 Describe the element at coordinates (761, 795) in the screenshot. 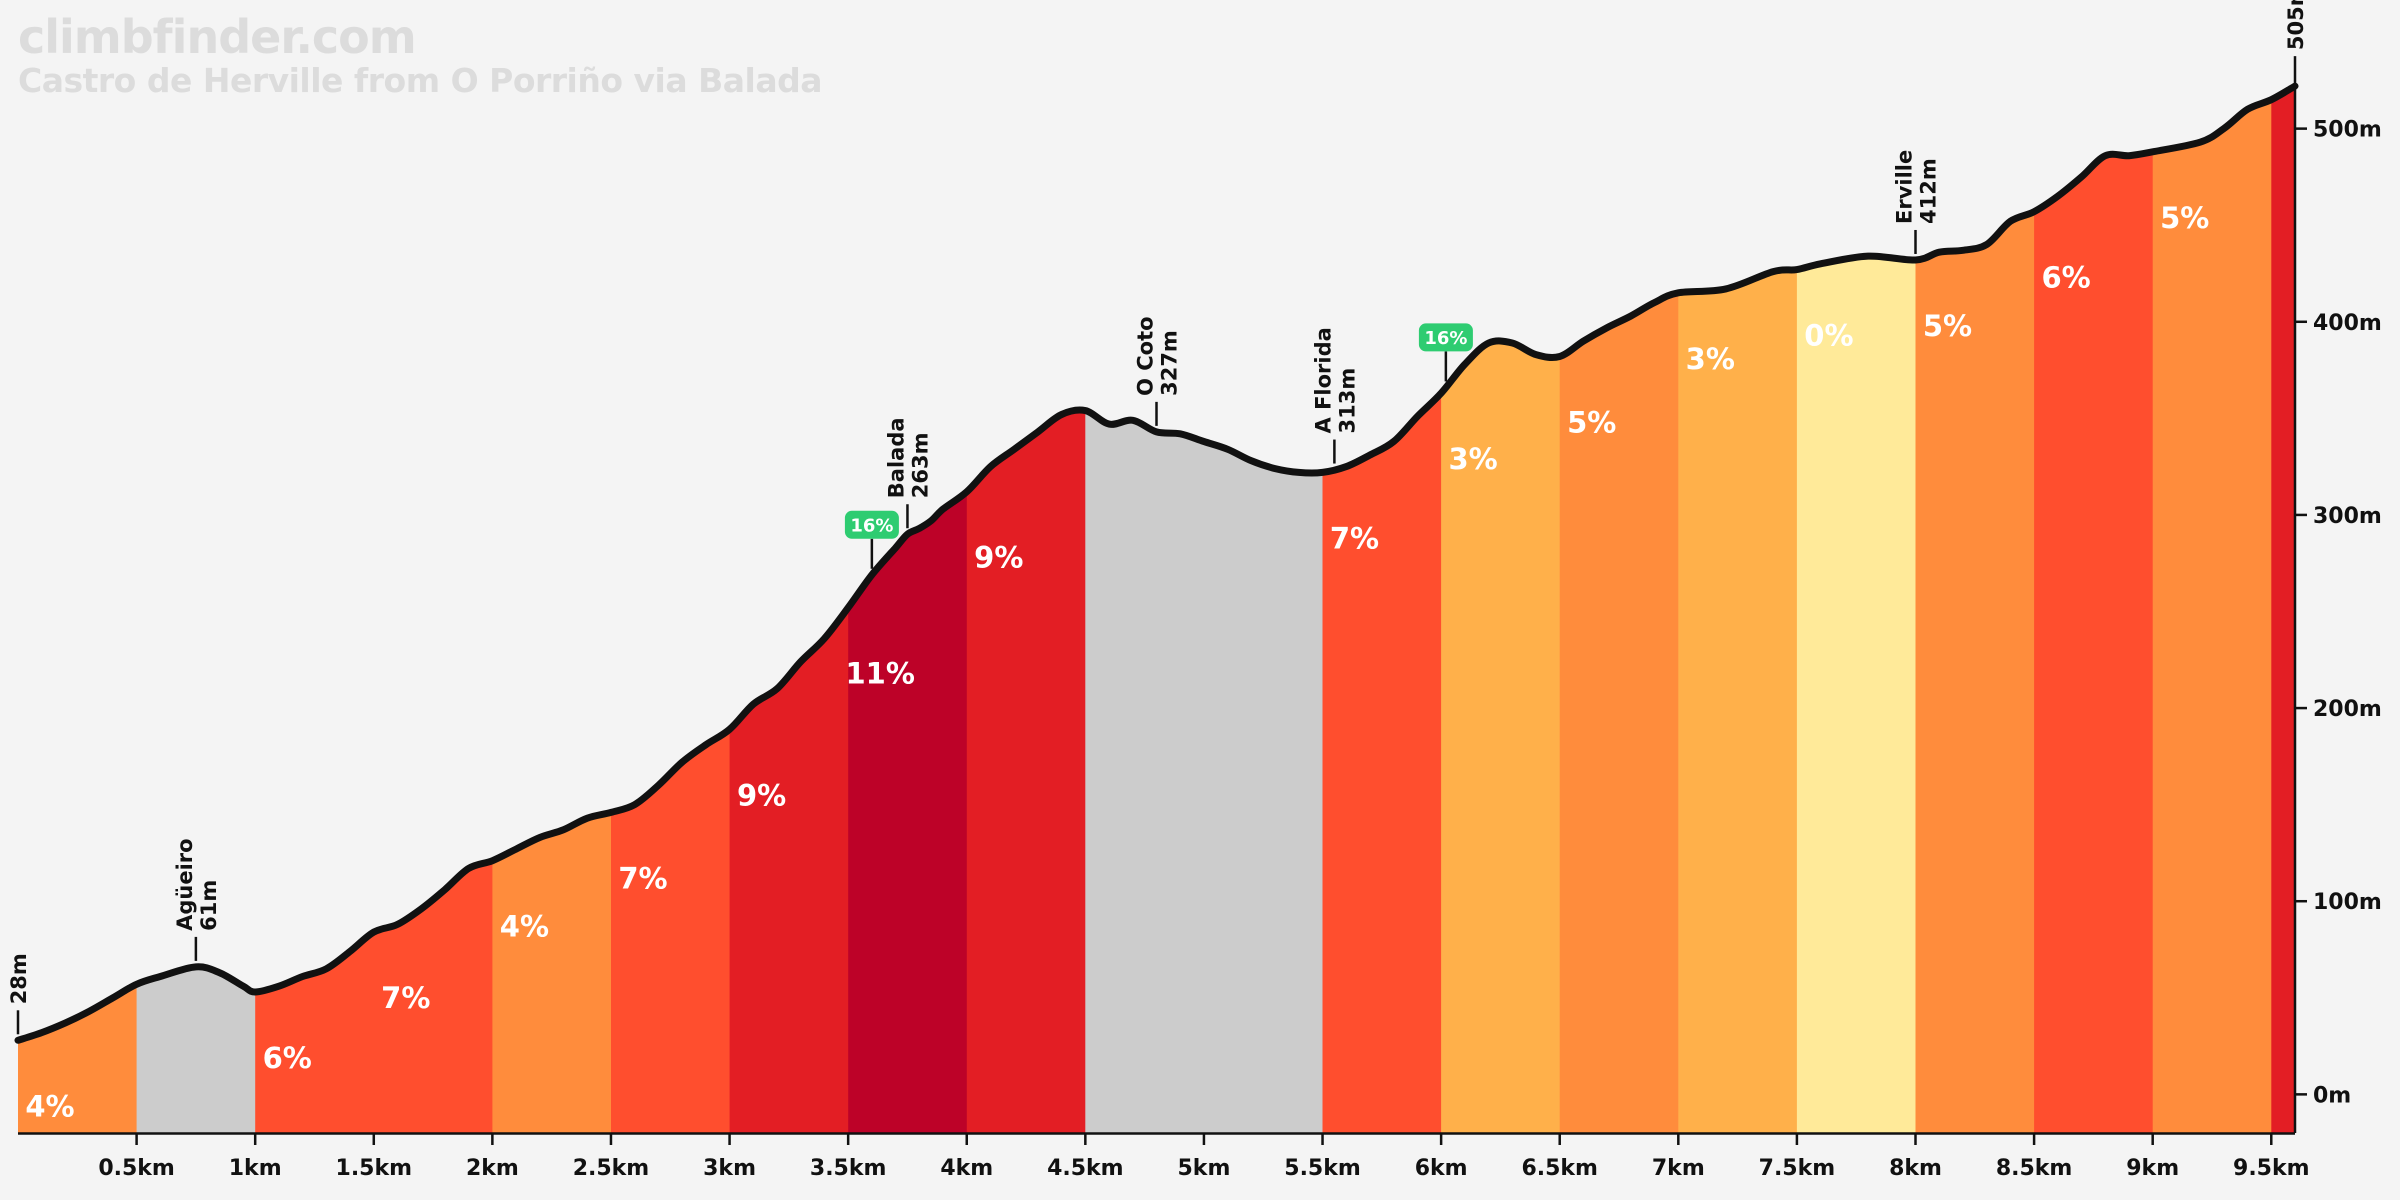

I see `grade-label-7: 9%` at that location.